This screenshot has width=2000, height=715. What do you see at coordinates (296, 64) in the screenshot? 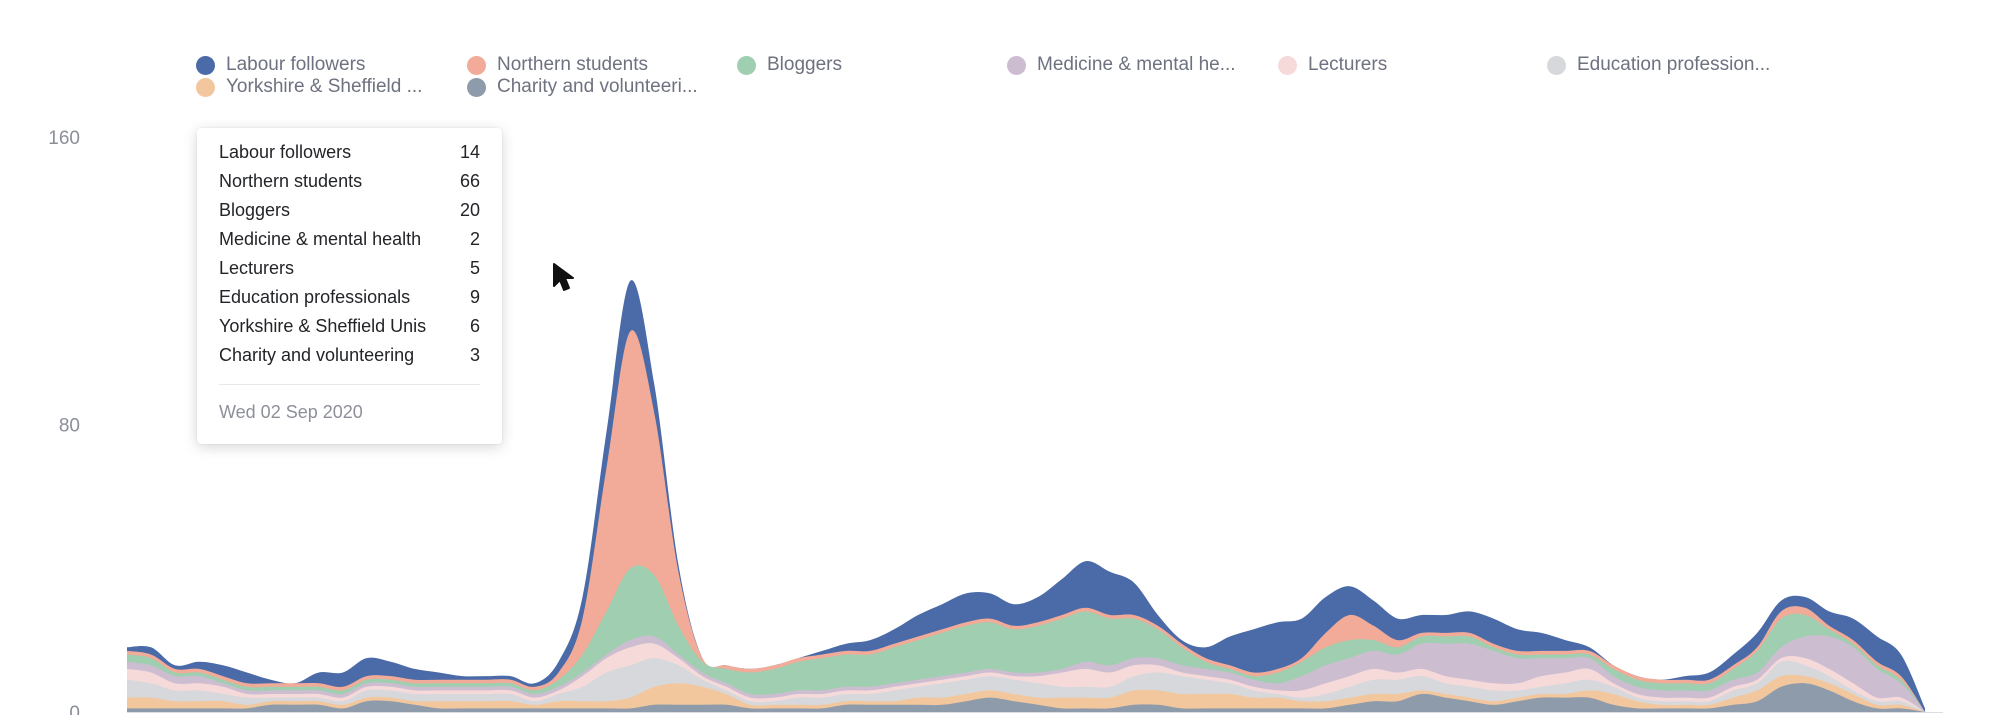
I see `legend-label: Labour followers` at bounding box center [296, 64].